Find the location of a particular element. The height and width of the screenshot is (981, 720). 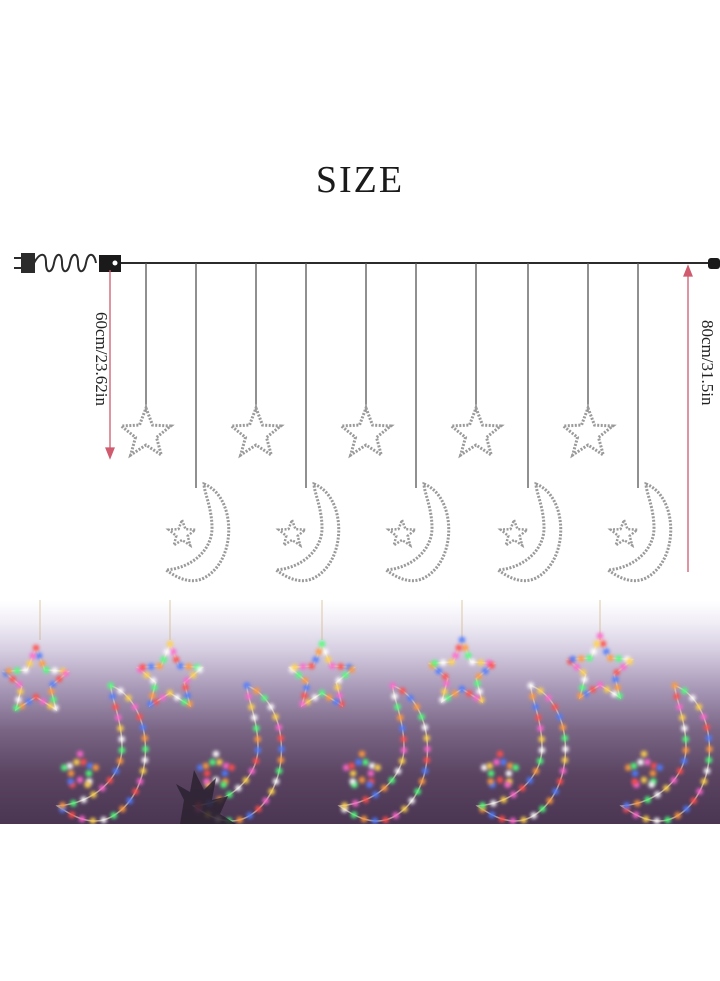

right-dimension-label: 80cm/31.5in is located at coordinates (707, 363).